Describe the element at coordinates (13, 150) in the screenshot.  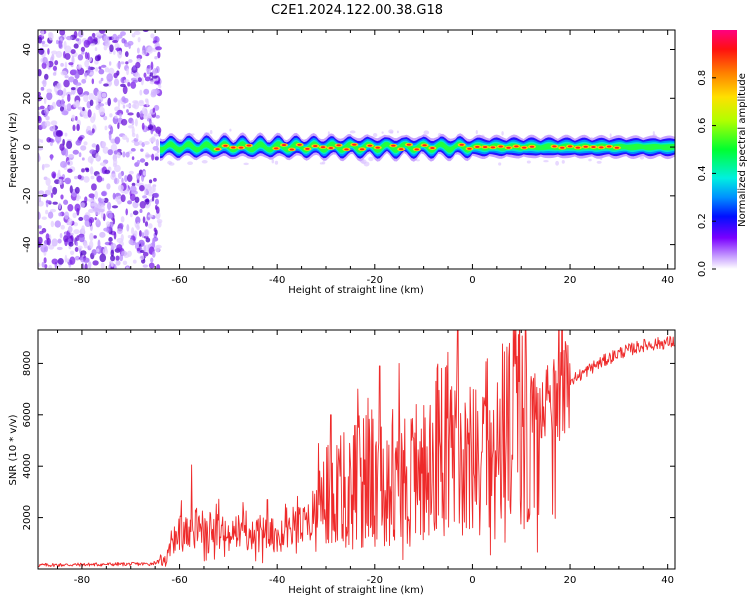
I see `spectrogram-y-label: Frequency (Hz)` at that location.